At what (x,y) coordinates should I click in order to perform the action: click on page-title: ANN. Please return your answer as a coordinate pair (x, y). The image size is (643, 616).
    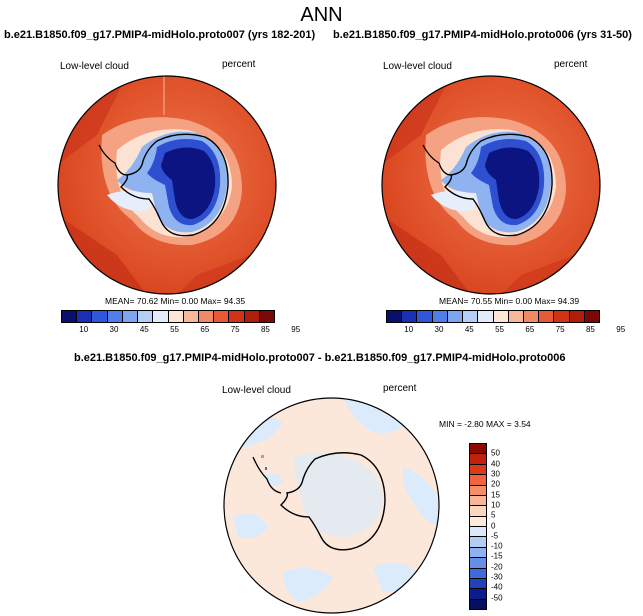
    Looking at the image, I should click on (321, 15).